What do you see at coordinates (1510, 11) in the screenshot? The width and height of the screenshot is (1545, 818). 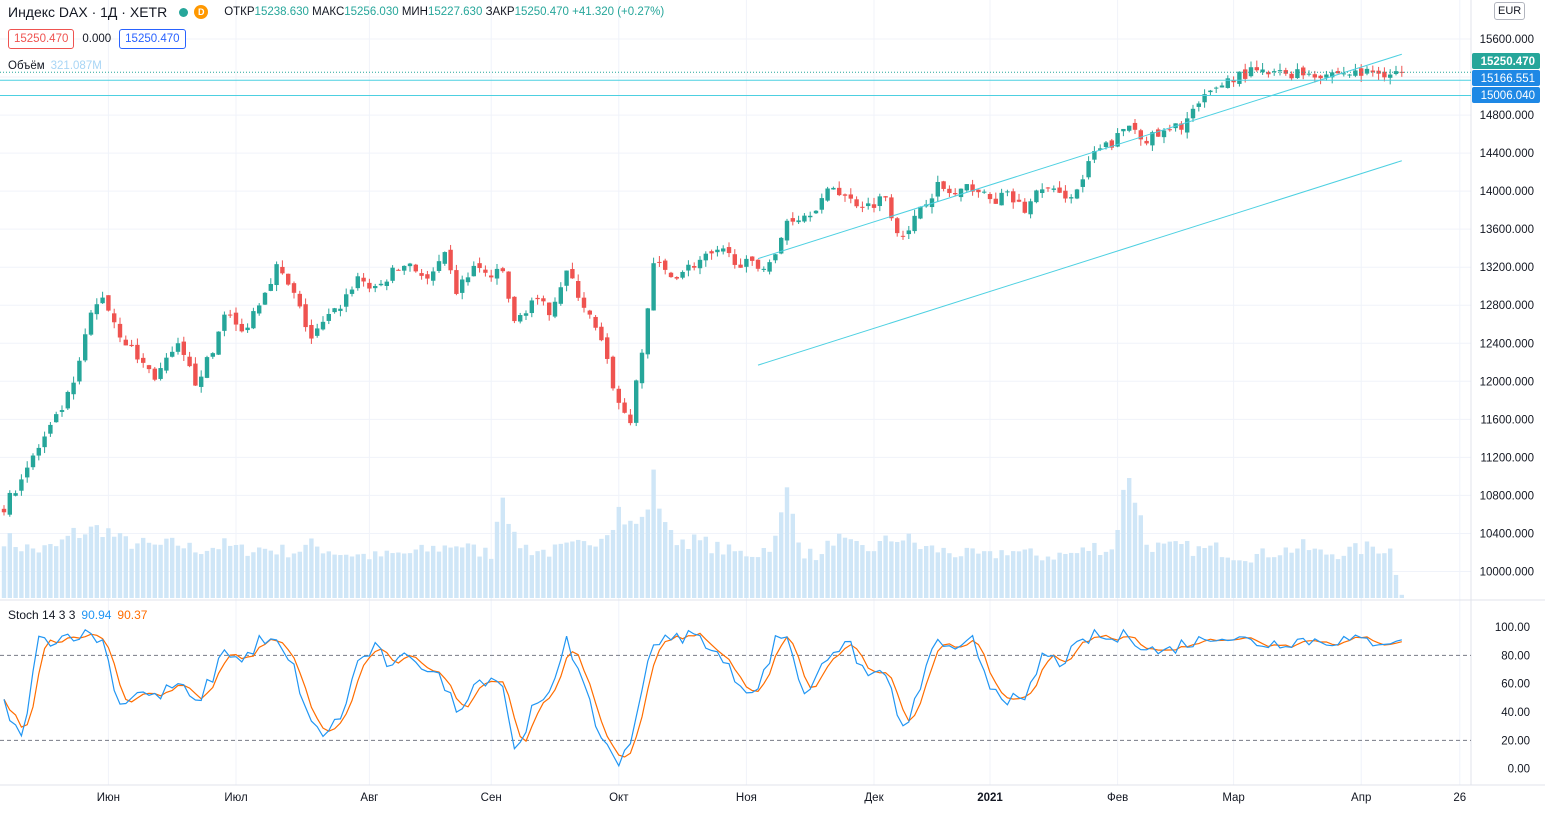 I see `currency-badge: EUR` at bounding box center [1510, 11].